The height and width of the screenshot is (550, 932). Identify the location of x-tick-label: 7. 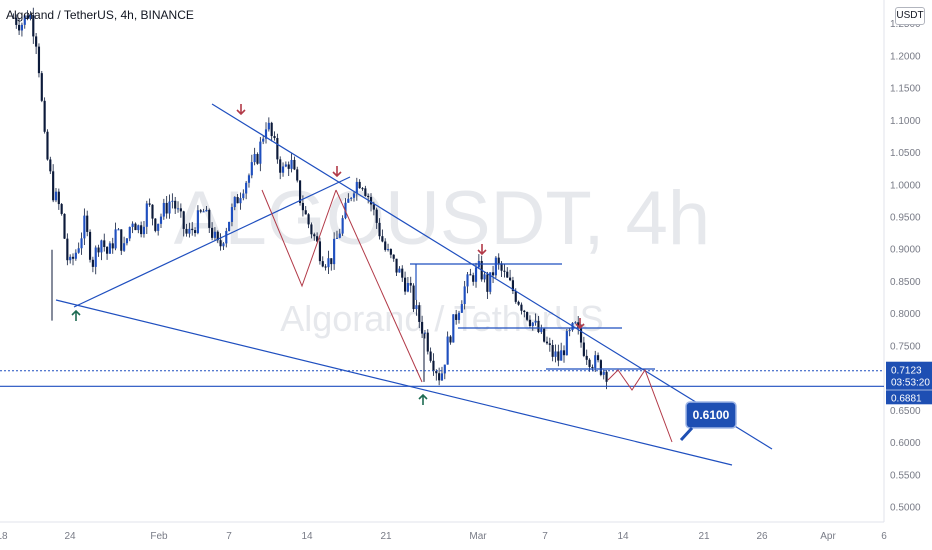
(229, 536).